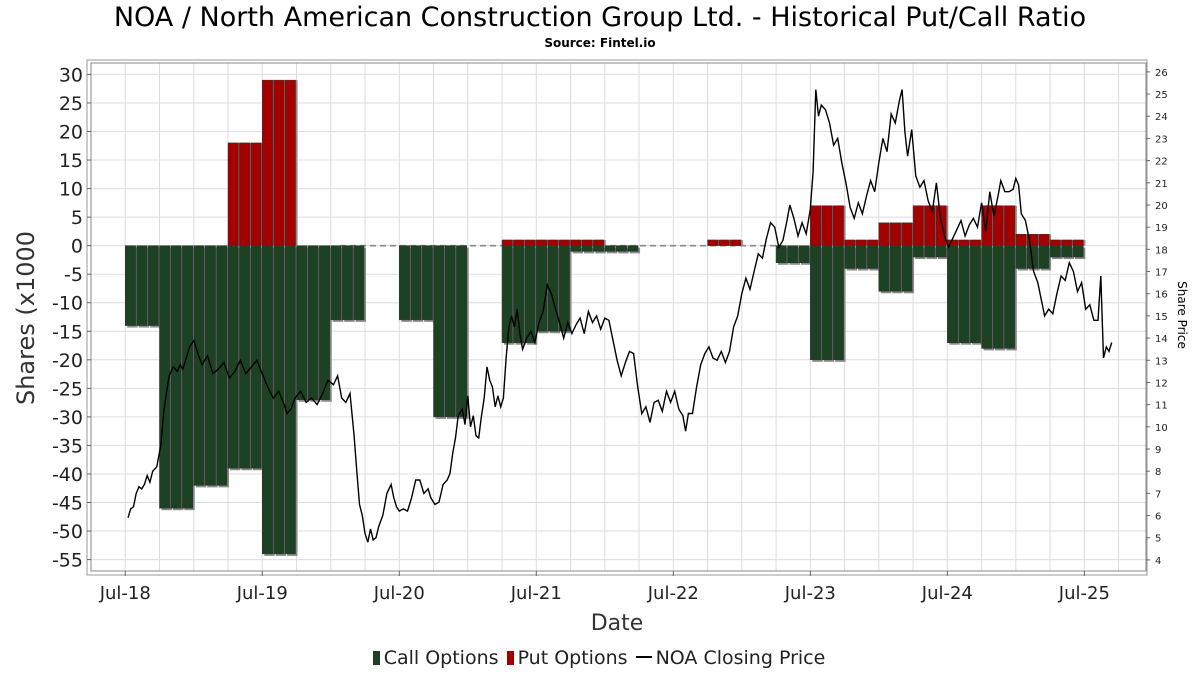 This screenshot has height=675, width=1200. What do you see at coordinates (67, 389) in the screenshot?
I see `y-tick-label: -25` at bounding box center [67, 389].